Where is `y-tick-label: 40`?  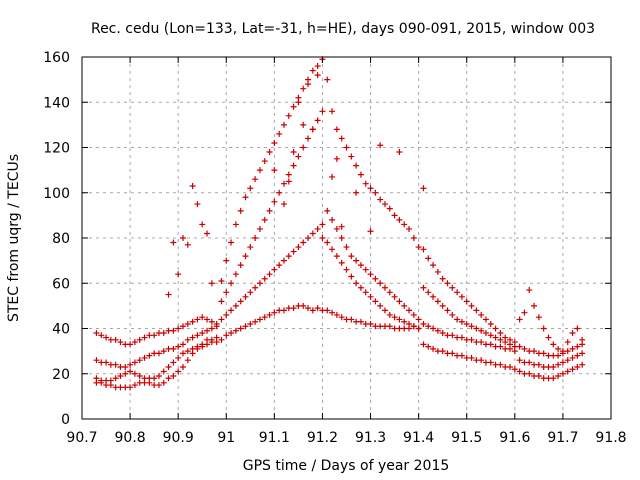
y-tick-label: 40 is located at coordinates (61, 330).